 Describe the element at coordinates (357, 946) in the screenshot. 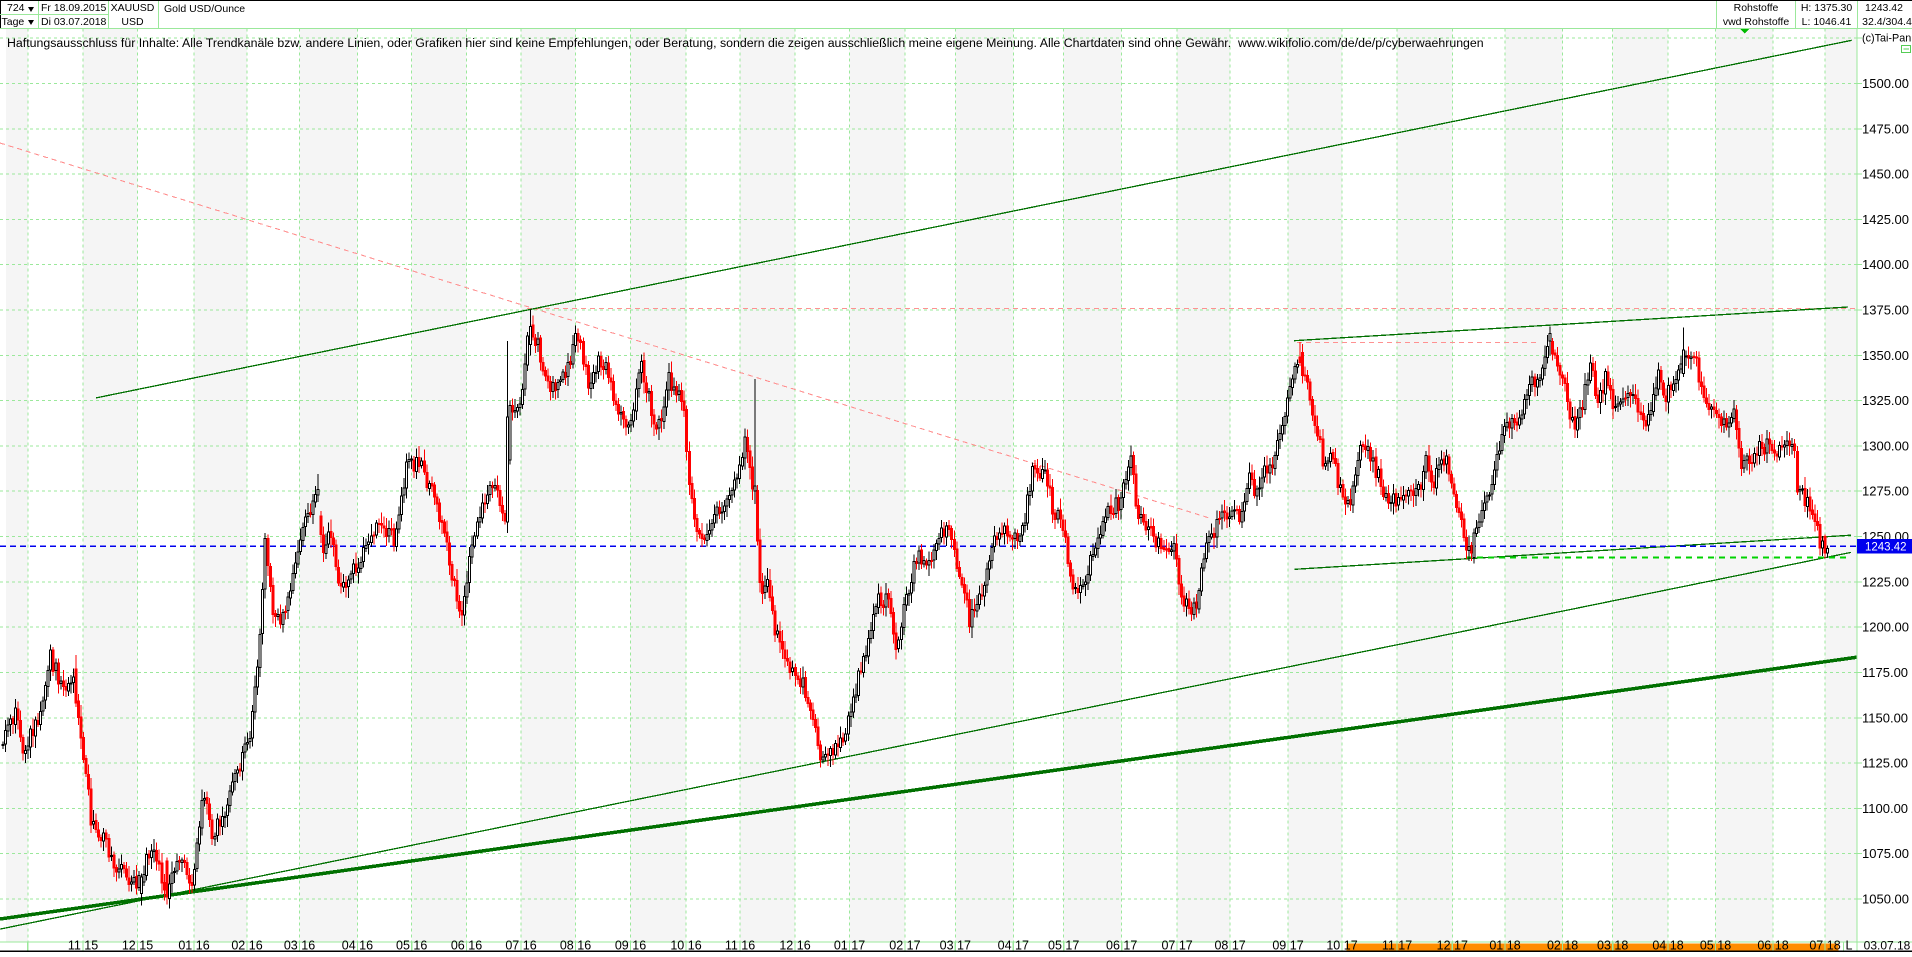

I see `svg-text: 04 16` at that location.